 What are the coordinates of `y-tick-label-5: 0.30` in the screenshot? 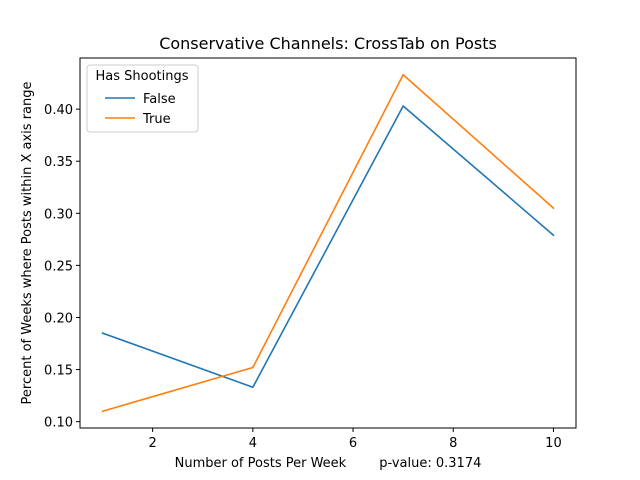 It's located at (58, 214).